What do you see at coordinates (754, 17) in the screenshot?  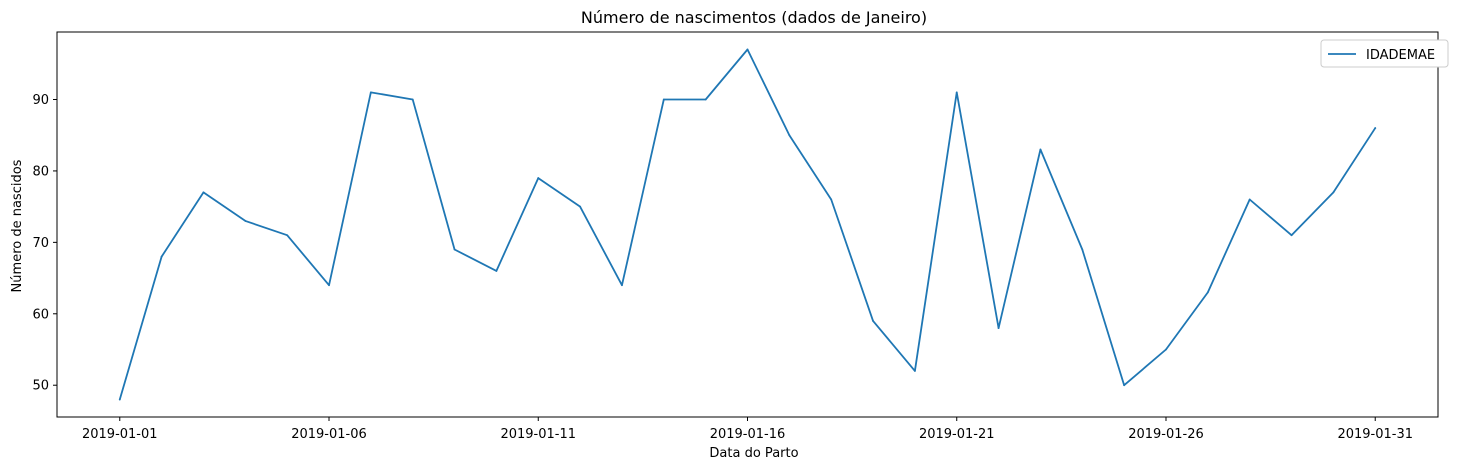 I see `chart-title: Número de nascimentos (dados de Janeiro)` at bounding box center [754, 17].